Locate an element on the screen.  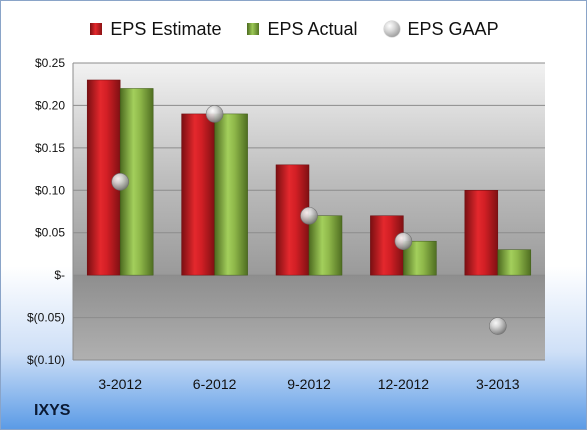
legend-swatch-eps-actual is located at coordinates (253, 29).